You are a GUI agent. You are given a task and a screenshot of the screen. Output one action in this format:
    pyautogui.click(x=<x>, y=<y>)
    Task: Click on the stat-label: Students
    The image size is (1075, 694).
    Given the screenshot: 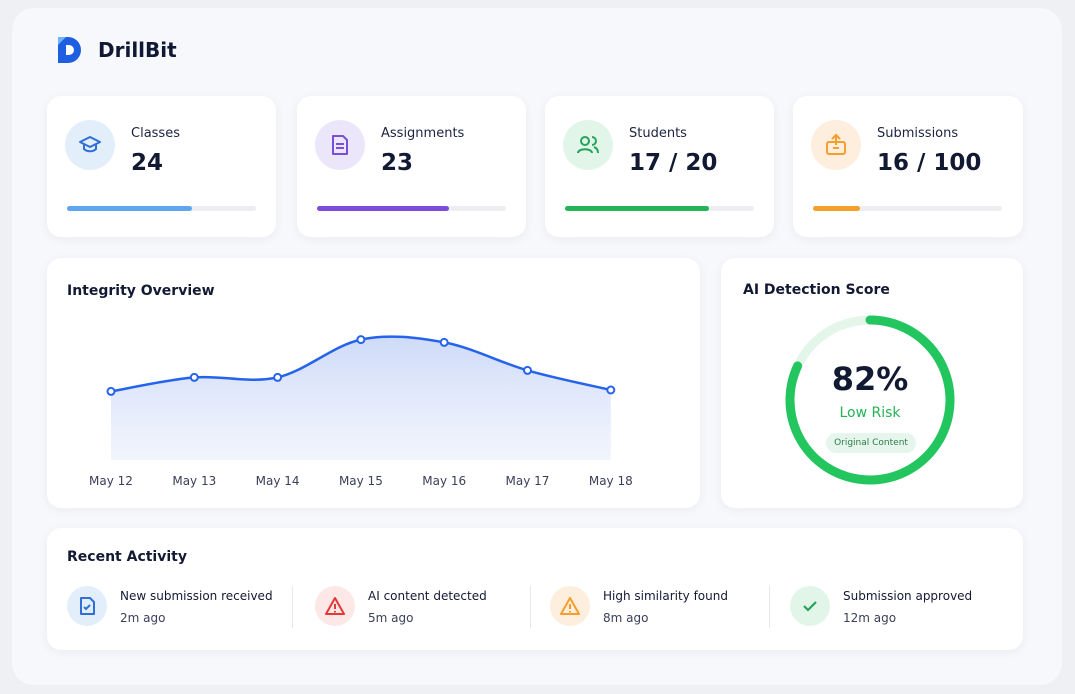 What is the action you would take?
    pyautogui.click(x=658, y=133)
    